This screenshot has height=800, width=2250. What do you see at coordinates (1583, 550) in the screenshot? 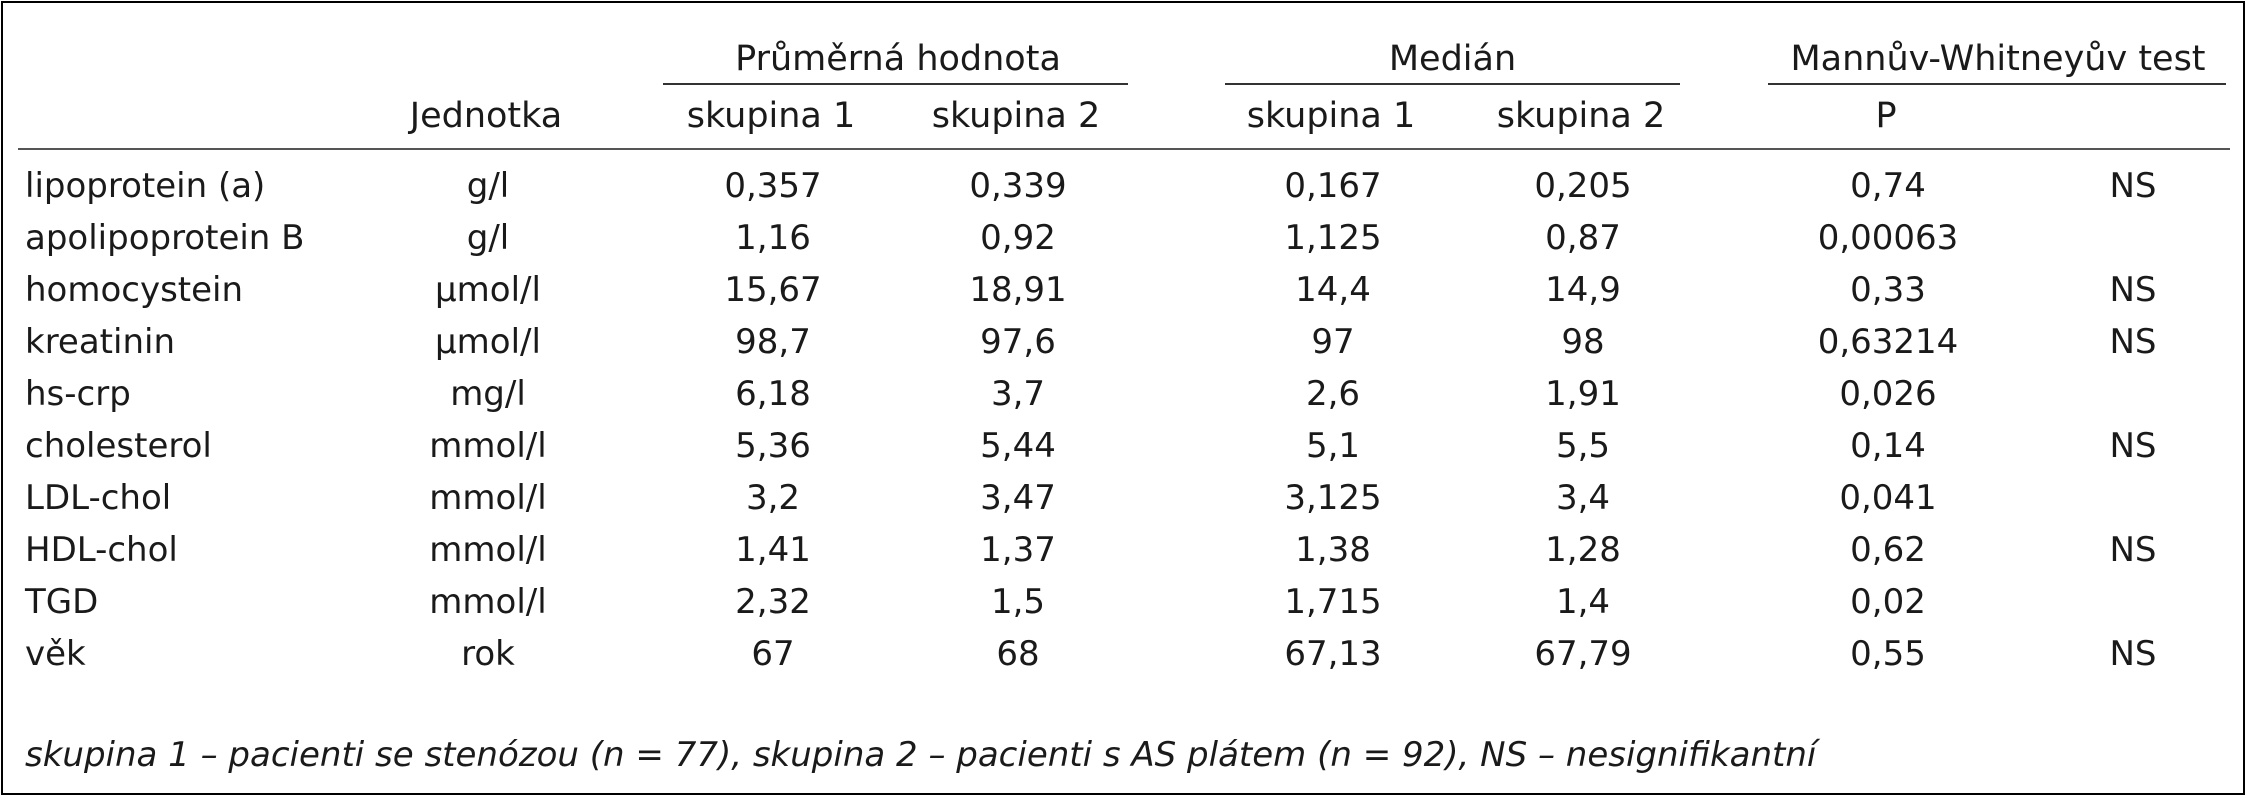
I see `median-group2-cell: 1,28` at bounding box center [1583, 550].